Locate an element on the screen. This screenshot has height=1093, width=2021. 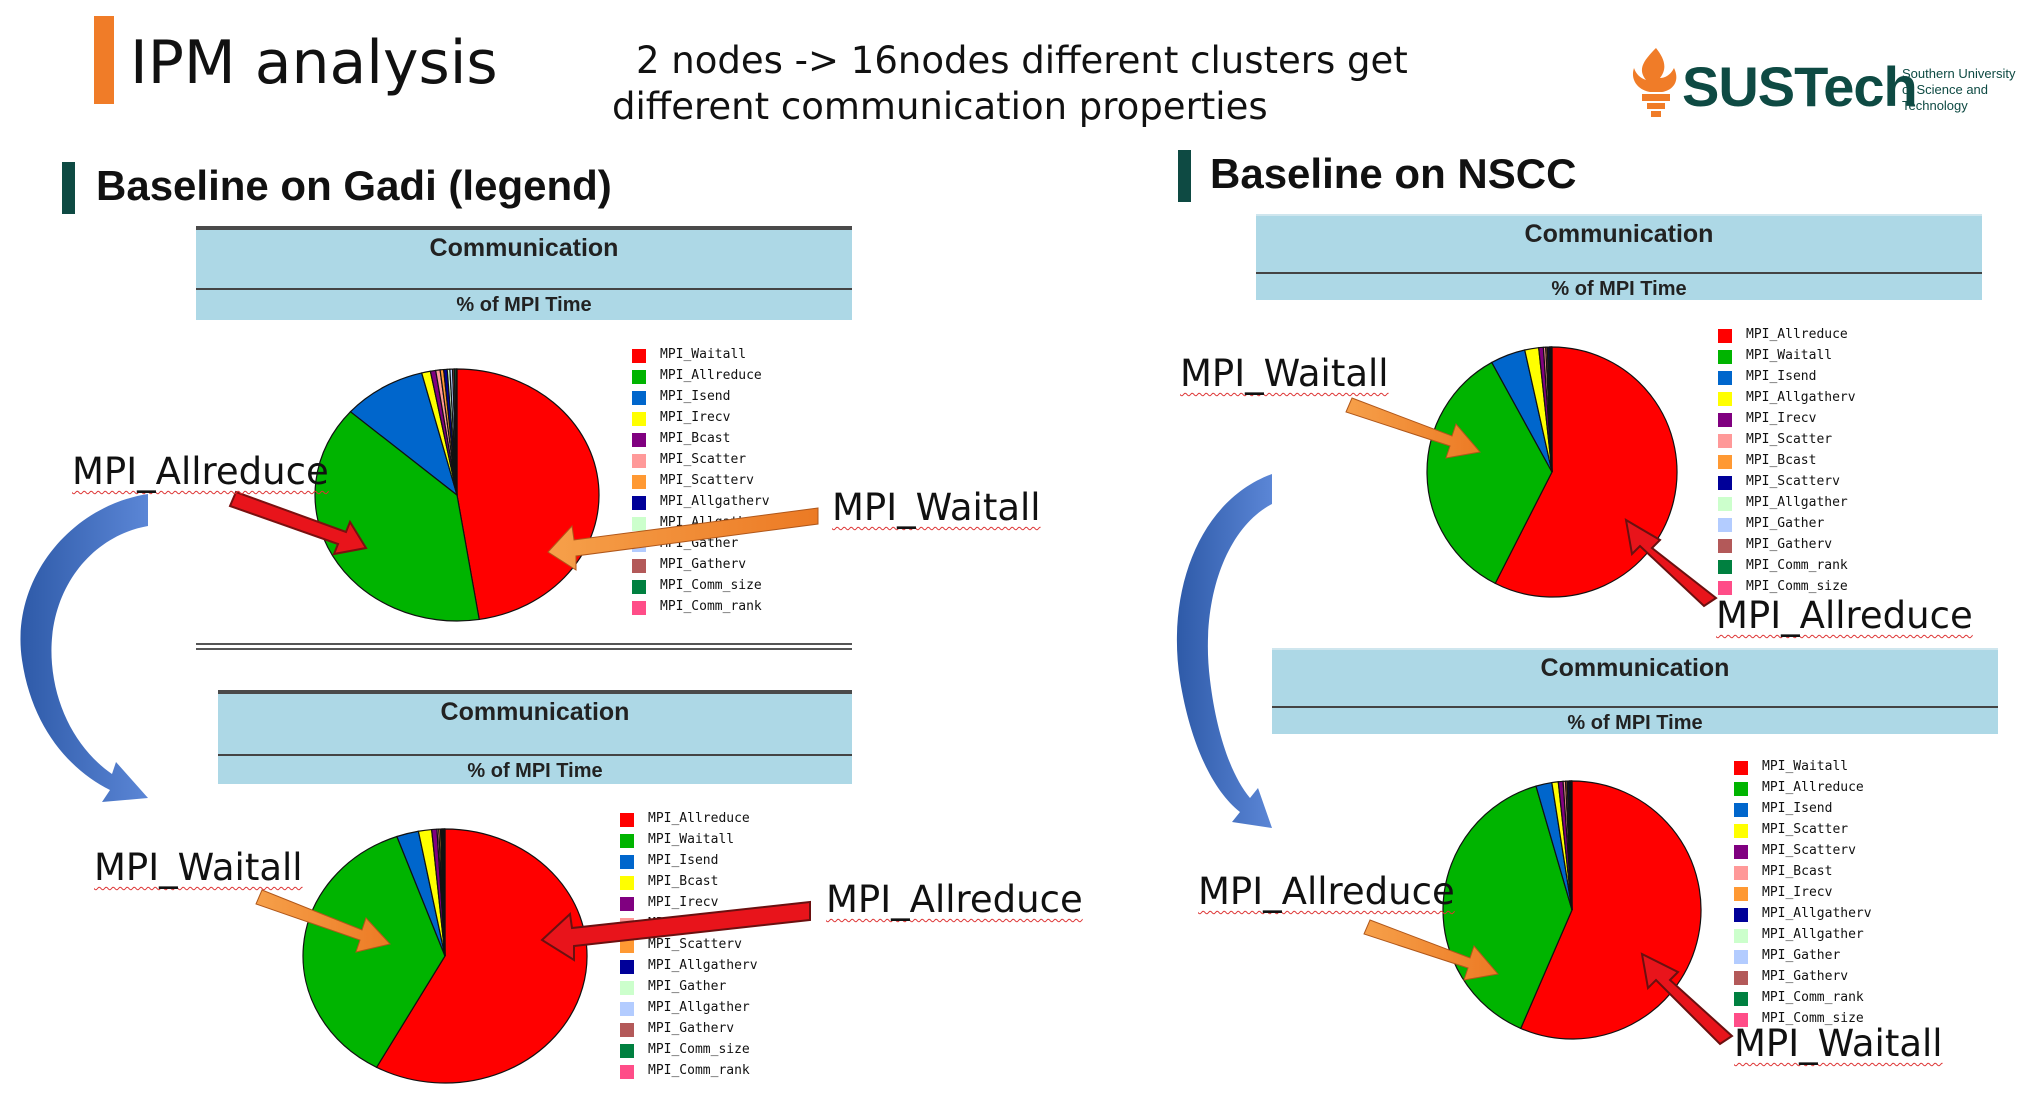
section-bar-nscc is located at coordinates (1184, 176).